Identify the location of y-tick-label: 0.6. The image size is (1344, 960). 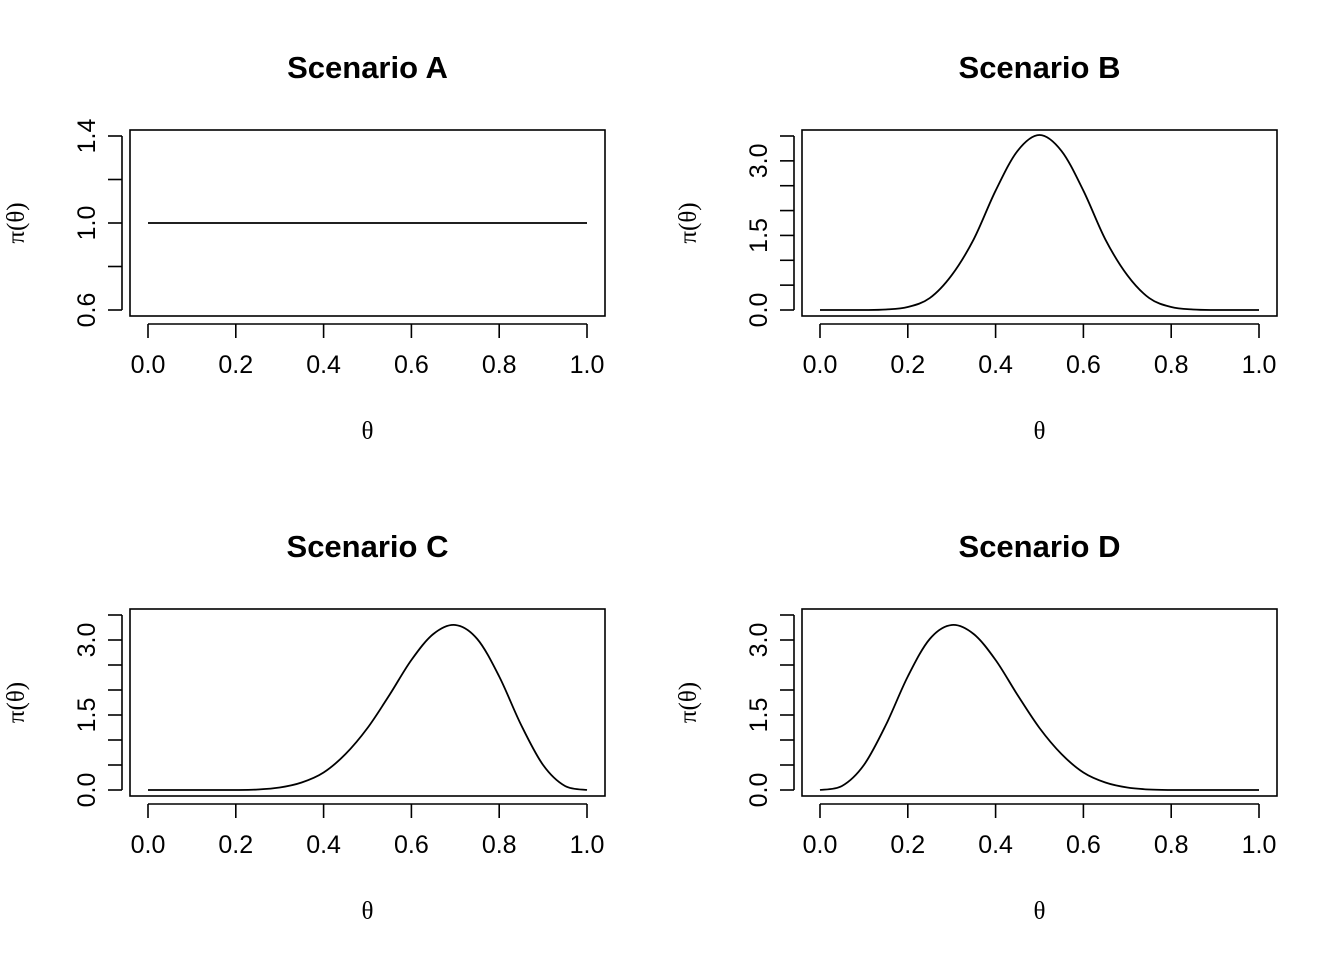
(87, 310).